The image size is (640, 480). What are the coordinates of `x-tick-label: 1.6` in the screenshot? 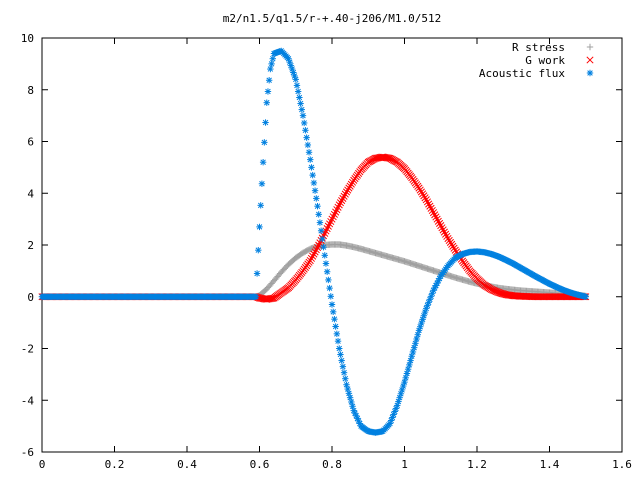 It's located at (622, 464).